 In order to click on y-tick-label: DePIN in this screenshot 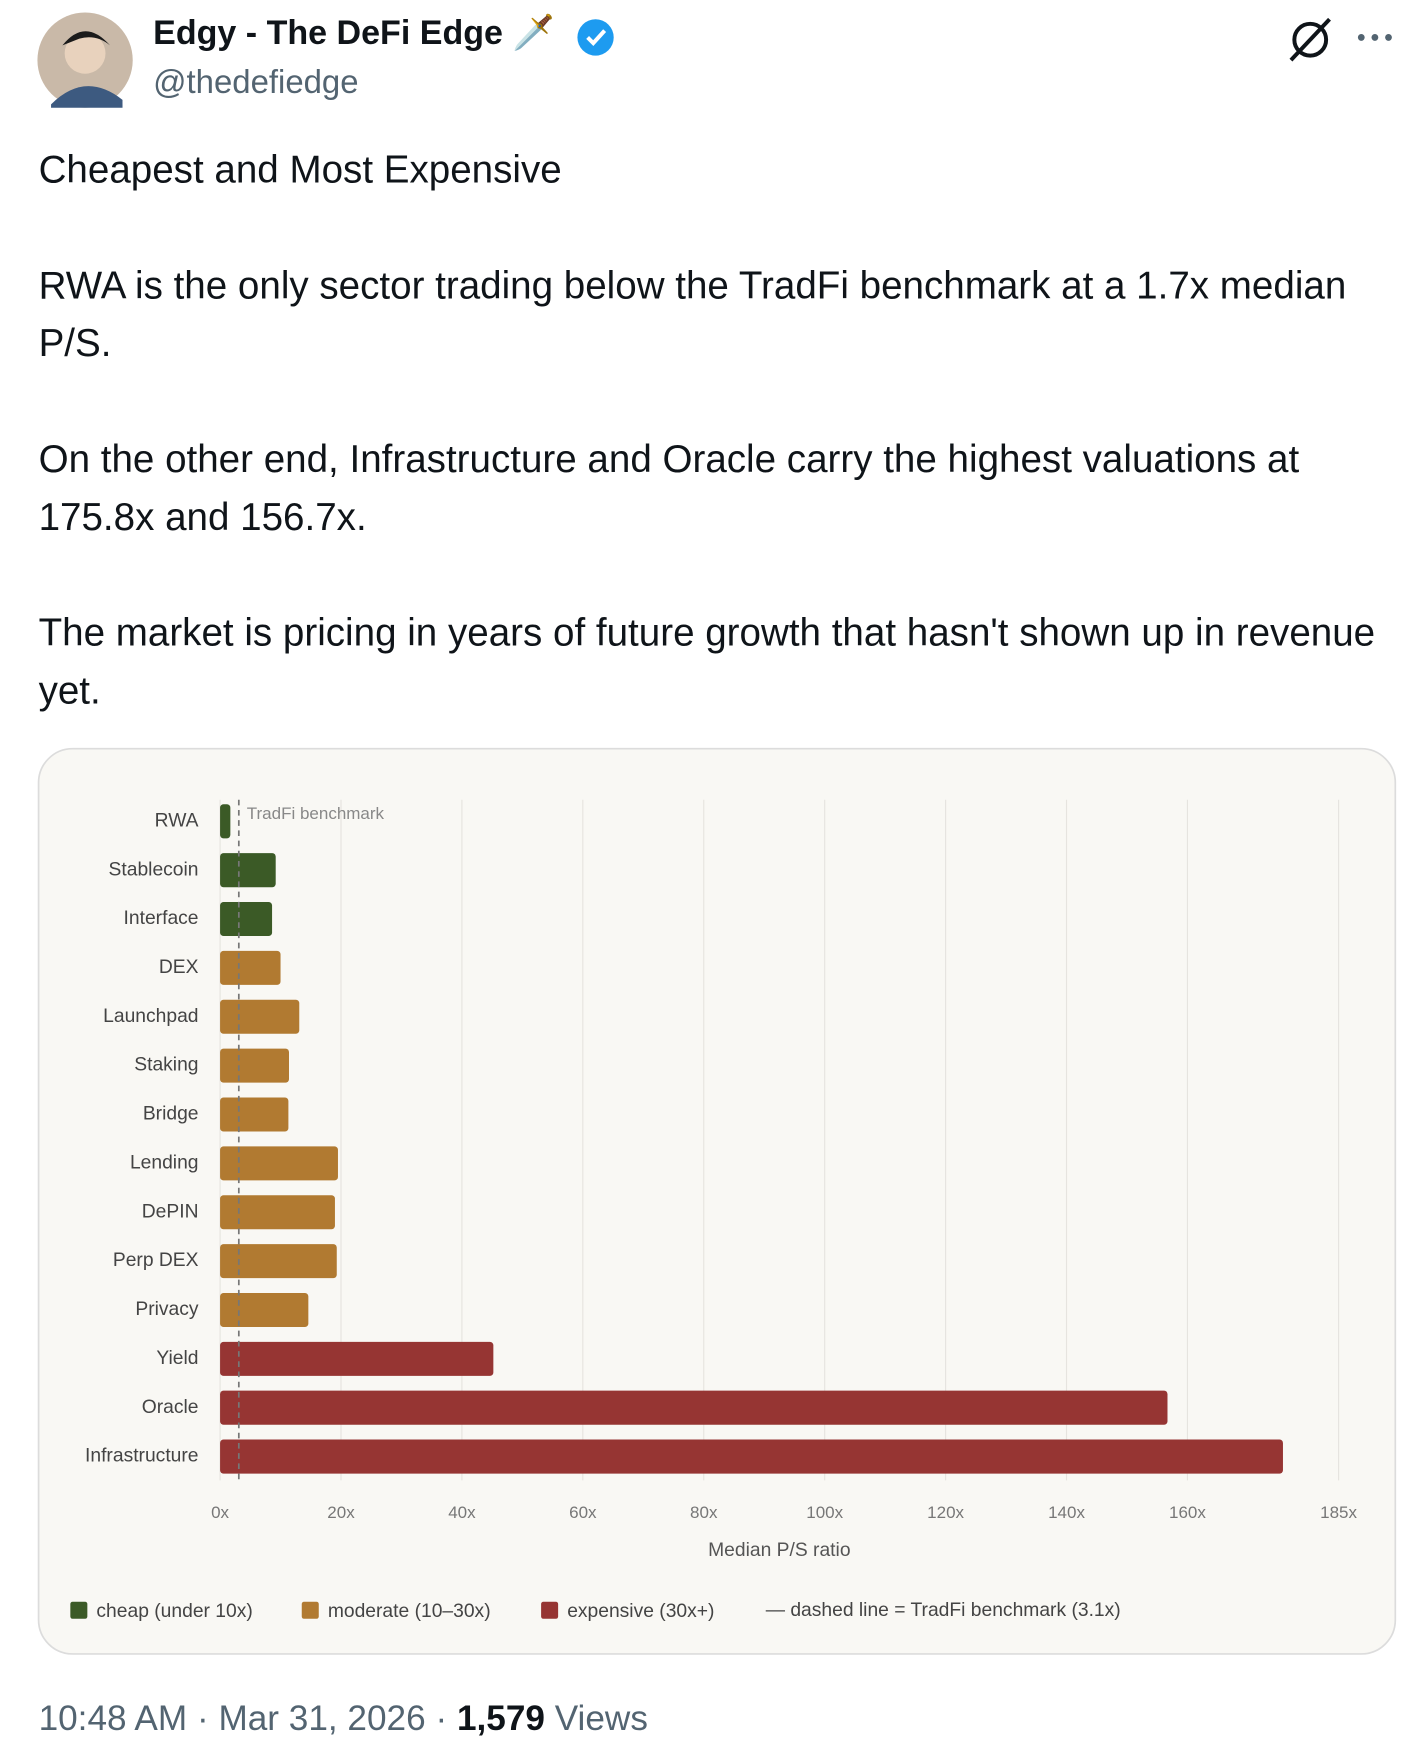, I will do `click(170, 1211)`.